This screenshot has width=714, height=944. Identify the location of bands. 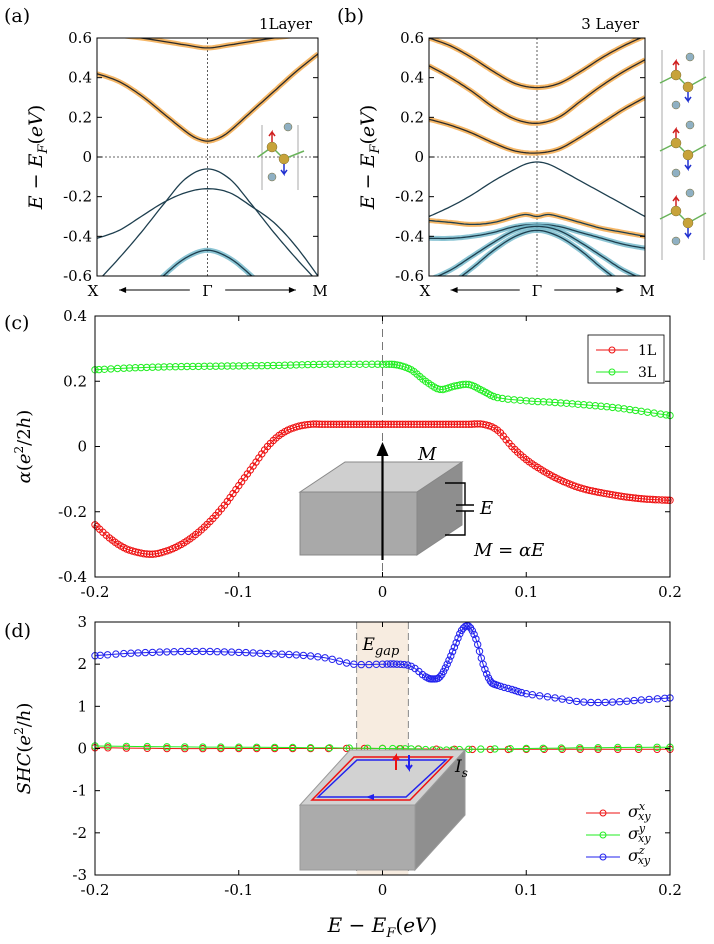
(207, 157).